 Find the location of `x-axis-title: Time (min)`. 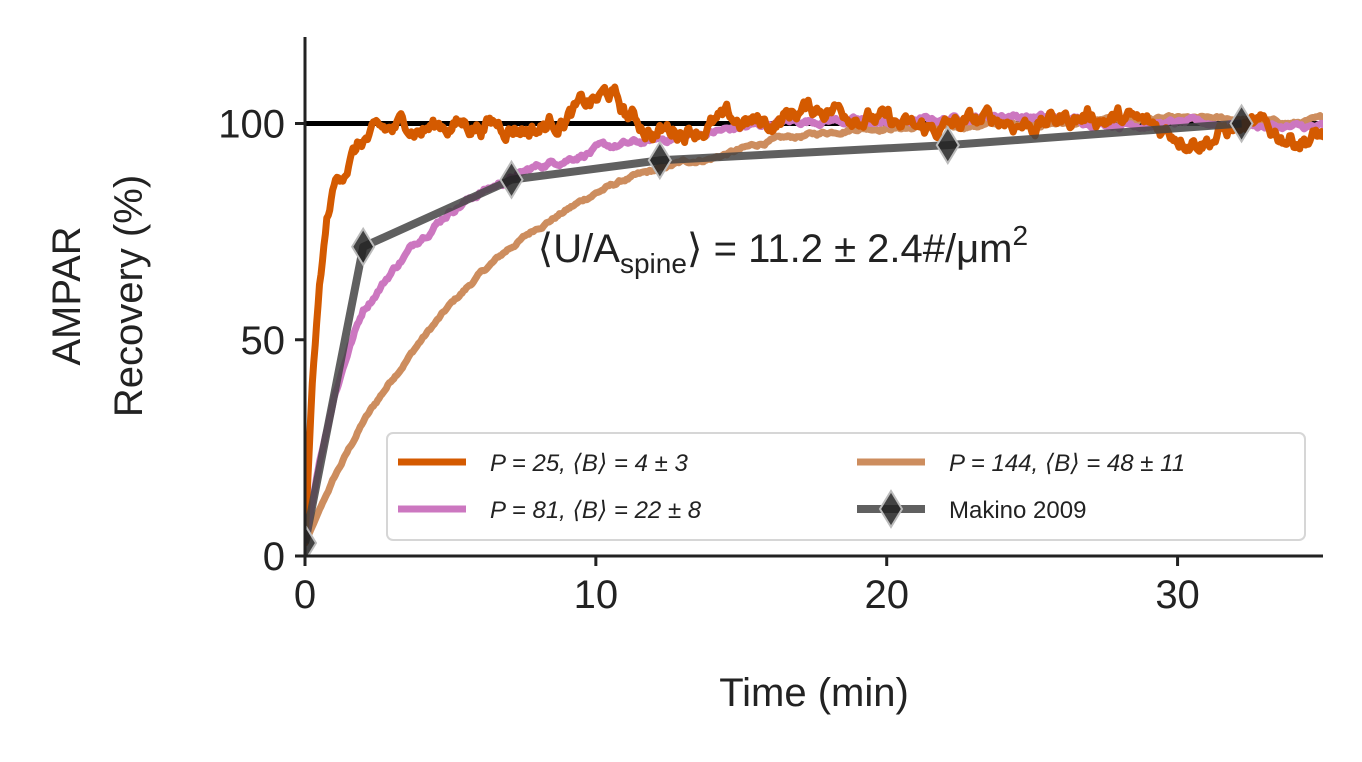

x-axis-title: Time (min) is located at coordinates (814, 693).